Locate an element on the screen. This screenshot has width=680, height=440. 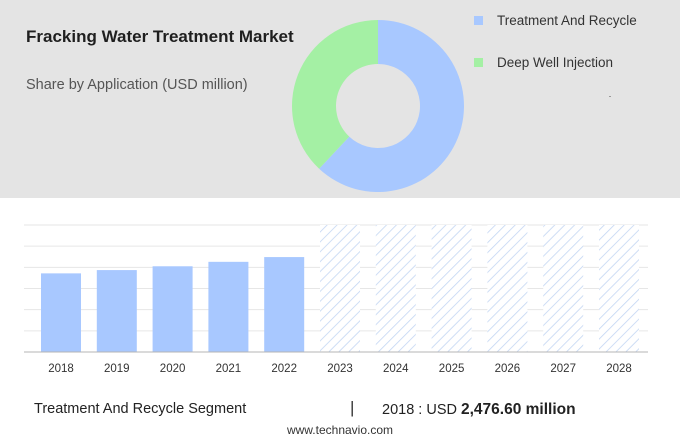
chart-subtitle: Share by Application (USD million) is located at coordinates (137, 85).